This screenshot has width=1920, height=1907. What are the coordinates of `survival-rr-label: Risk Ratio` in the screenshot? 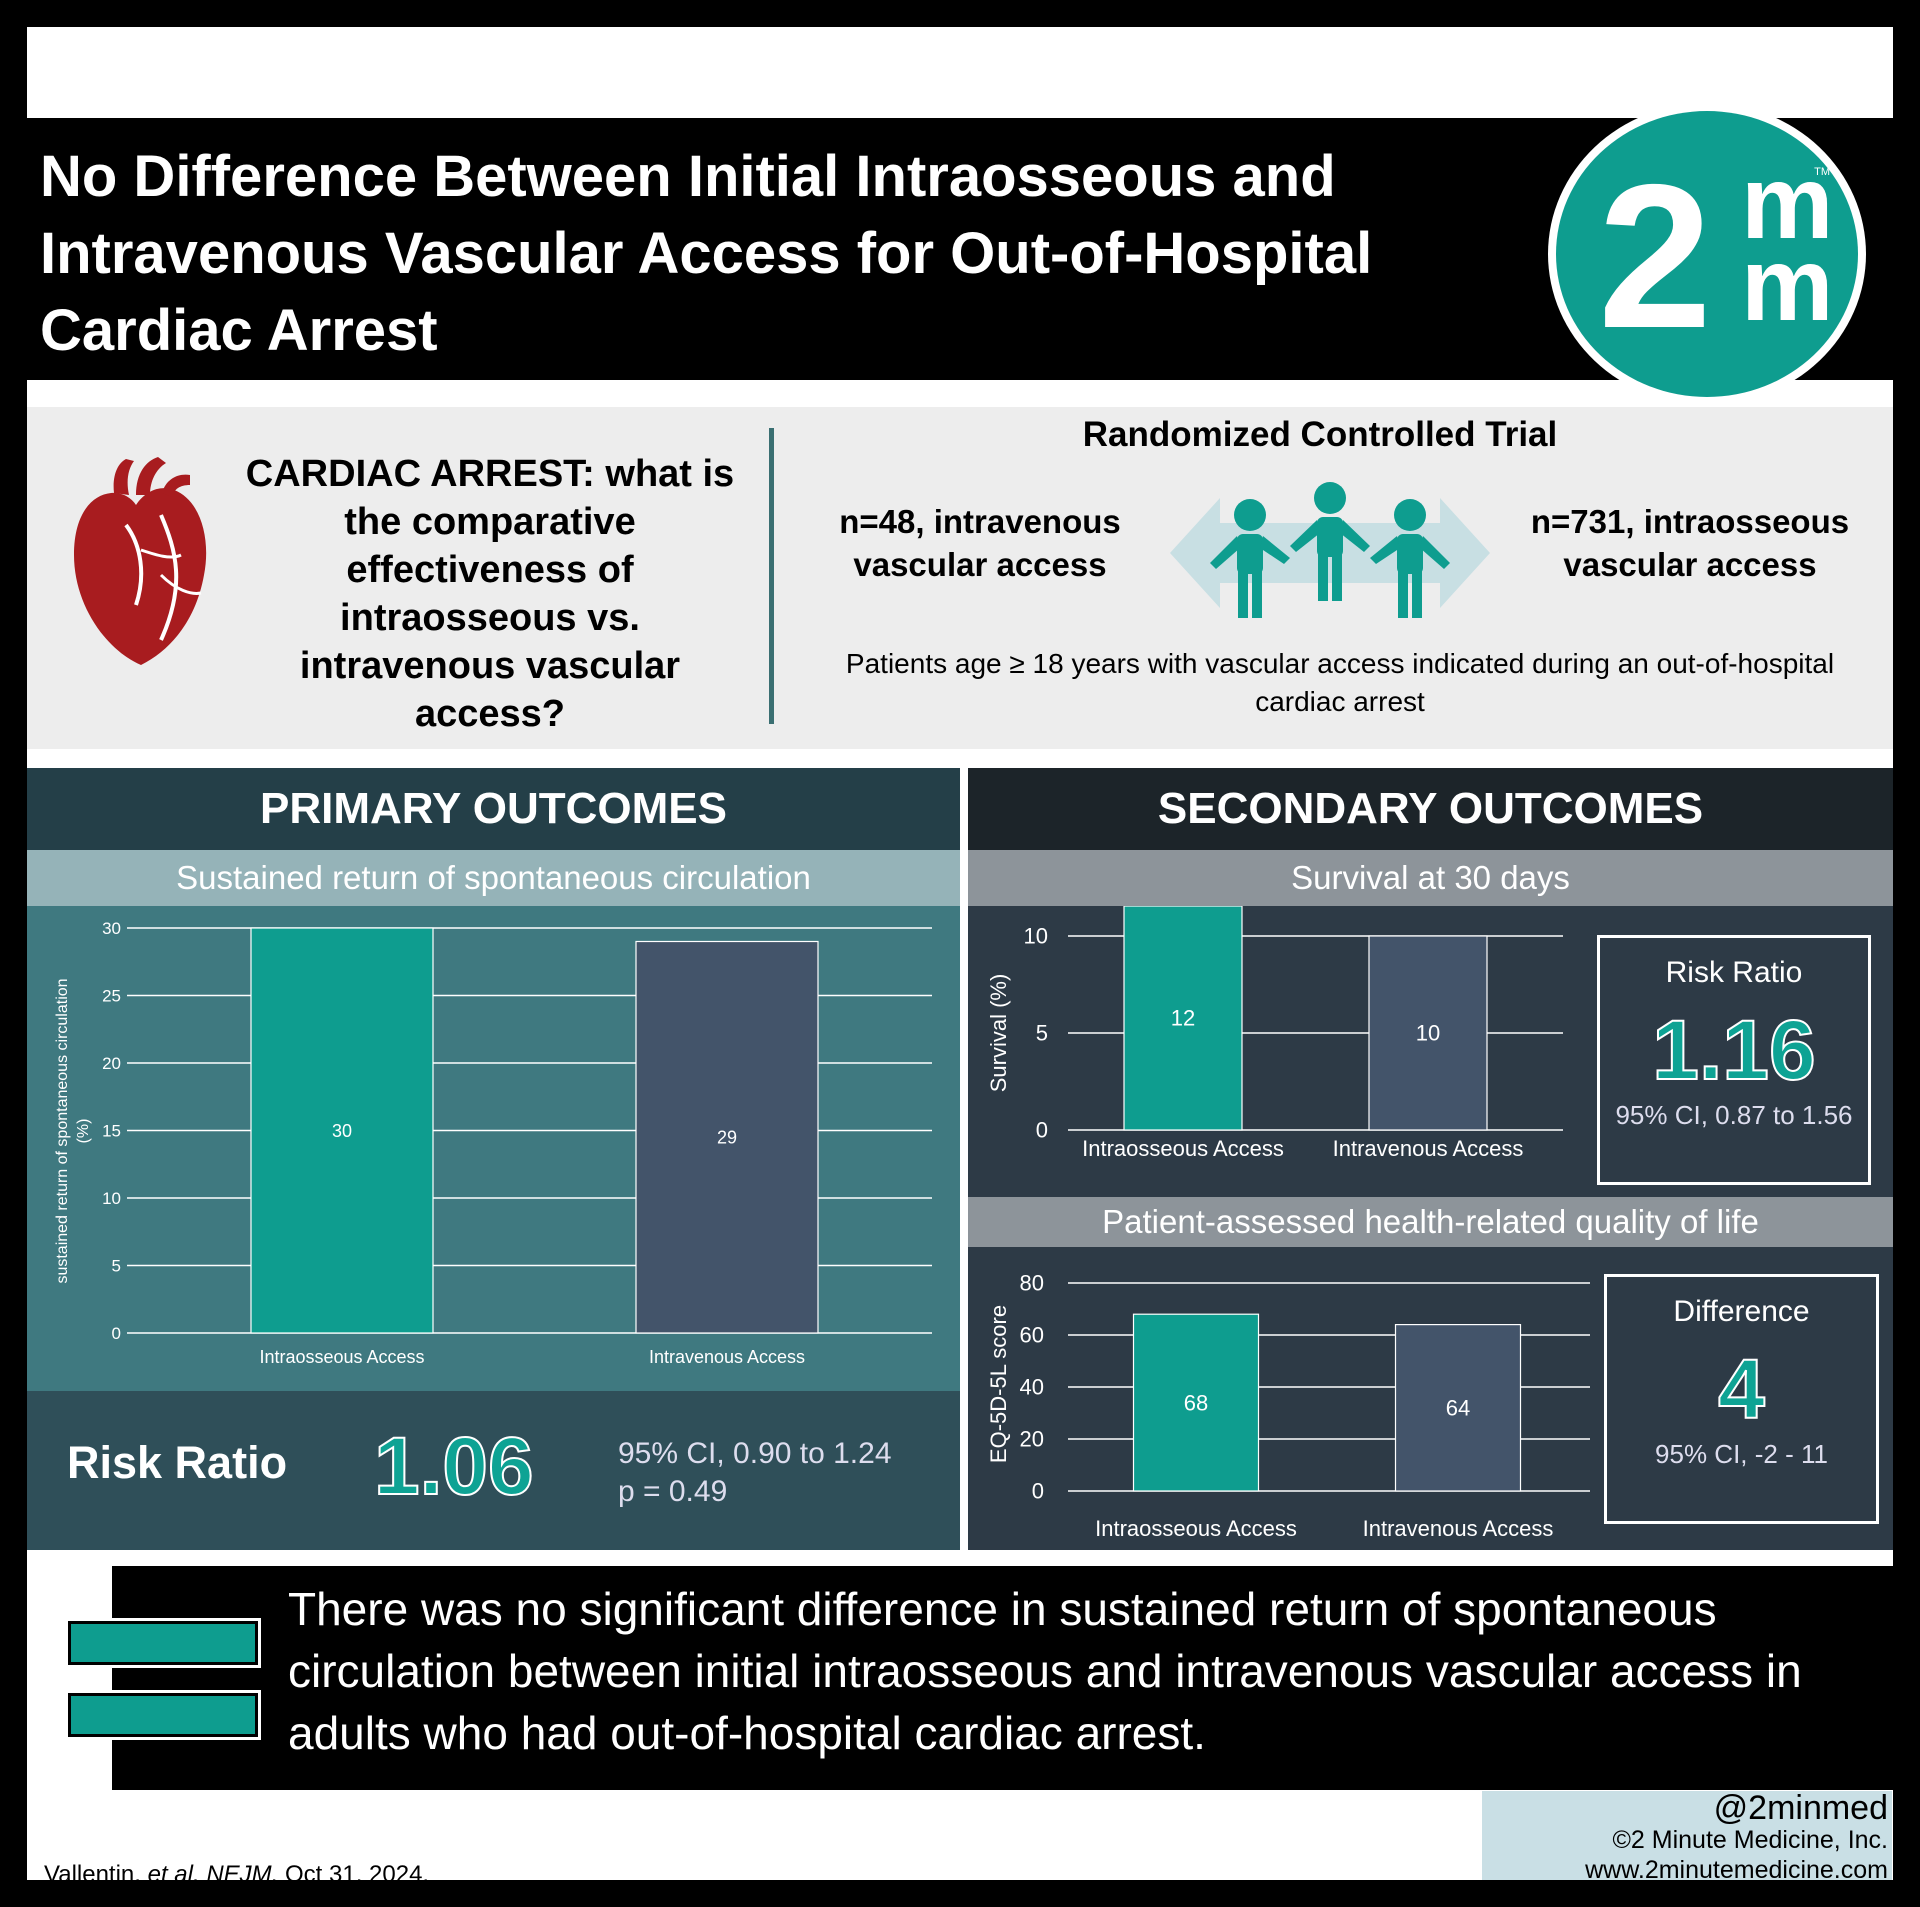 It's located at (1734, 972).